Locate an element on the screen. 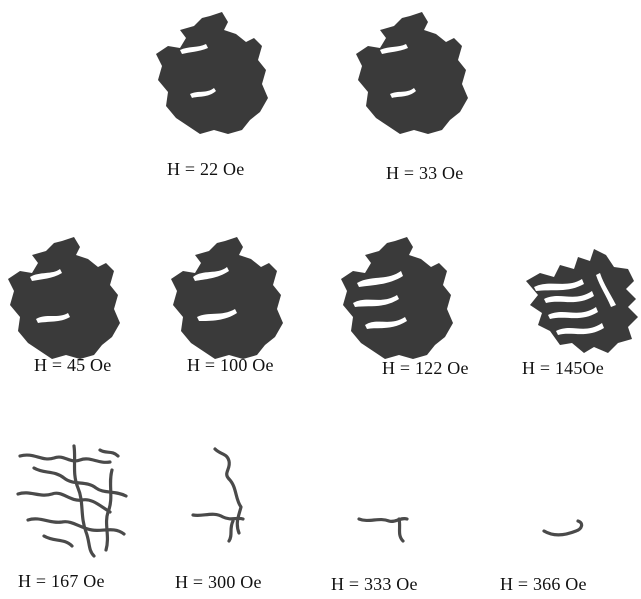  panel-h333 is located at coordinates (385, 525).